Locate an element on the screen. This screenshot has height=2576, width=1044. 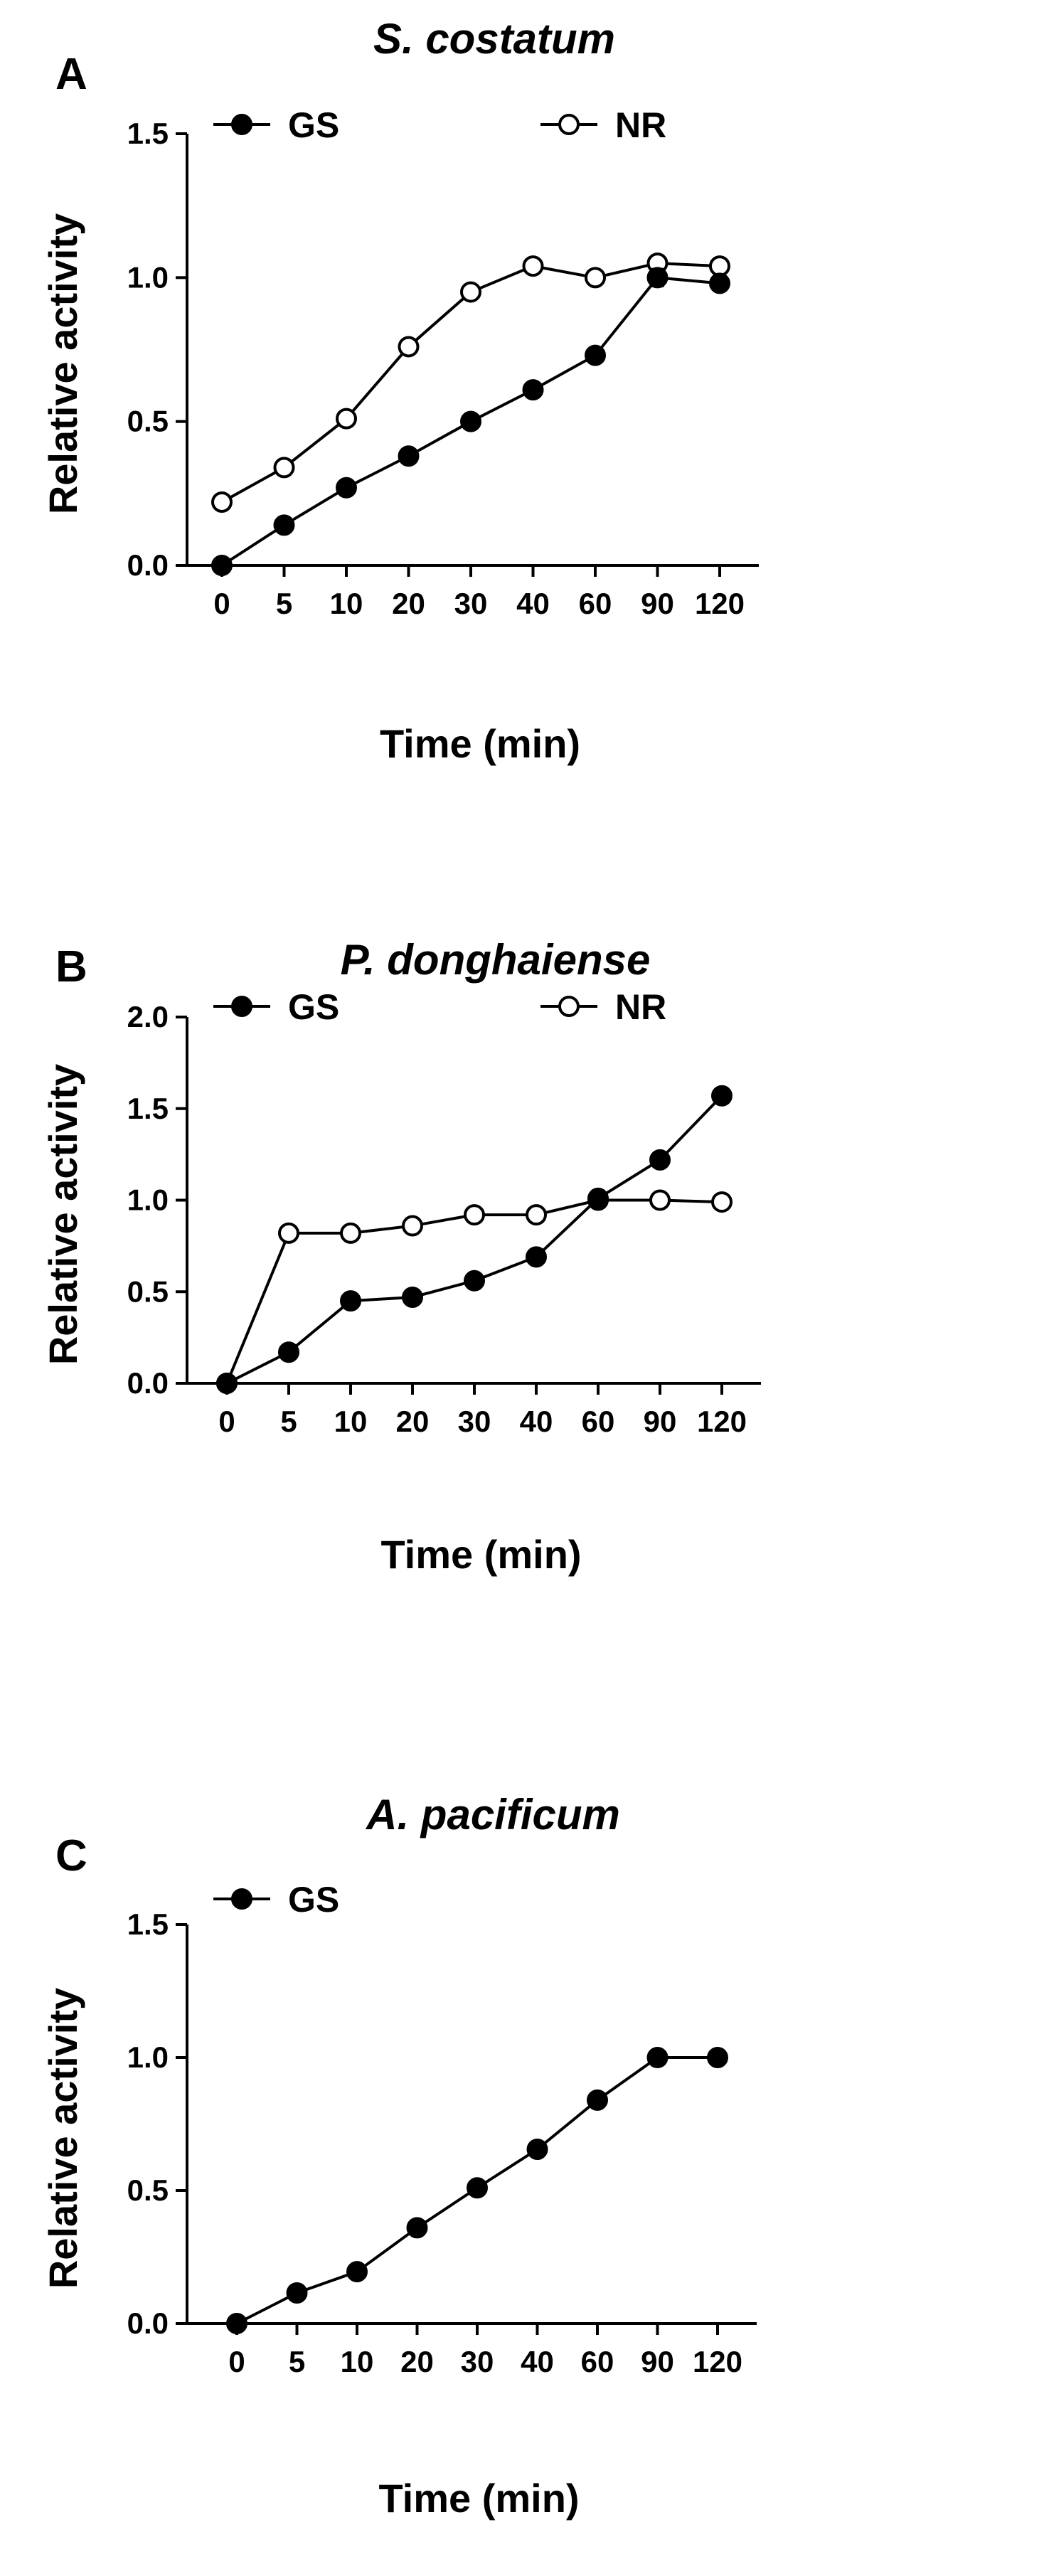
panel-letter: C is located at coordinates (71, 1855).